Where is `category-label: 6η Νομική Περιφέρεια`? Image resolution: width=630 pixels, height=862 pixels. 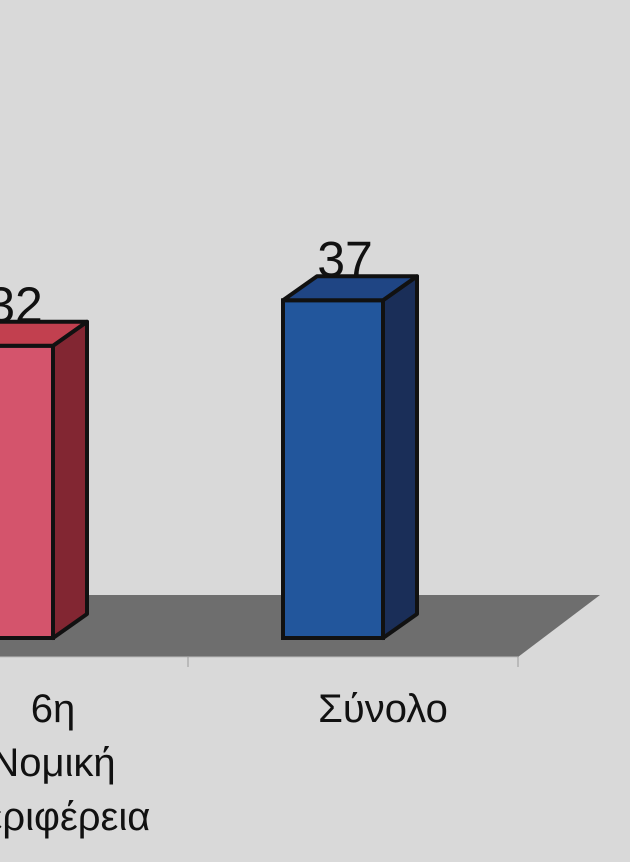 category-label: 6η Νομική Περιφέρεια is located at coordinates (75, 763).